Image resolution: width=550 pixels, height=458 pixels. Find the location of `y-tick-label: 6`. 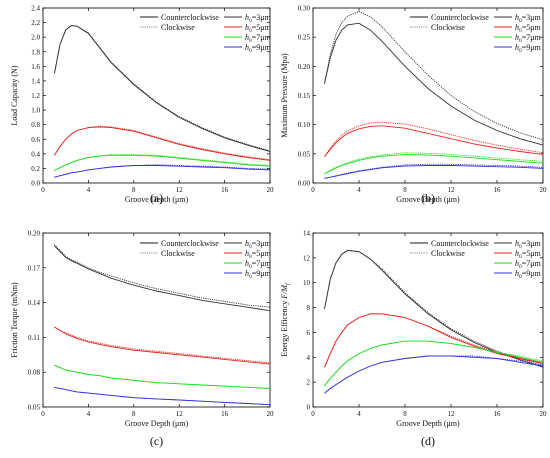

y-tick-label: 6 is located at coordinates (309, 333).